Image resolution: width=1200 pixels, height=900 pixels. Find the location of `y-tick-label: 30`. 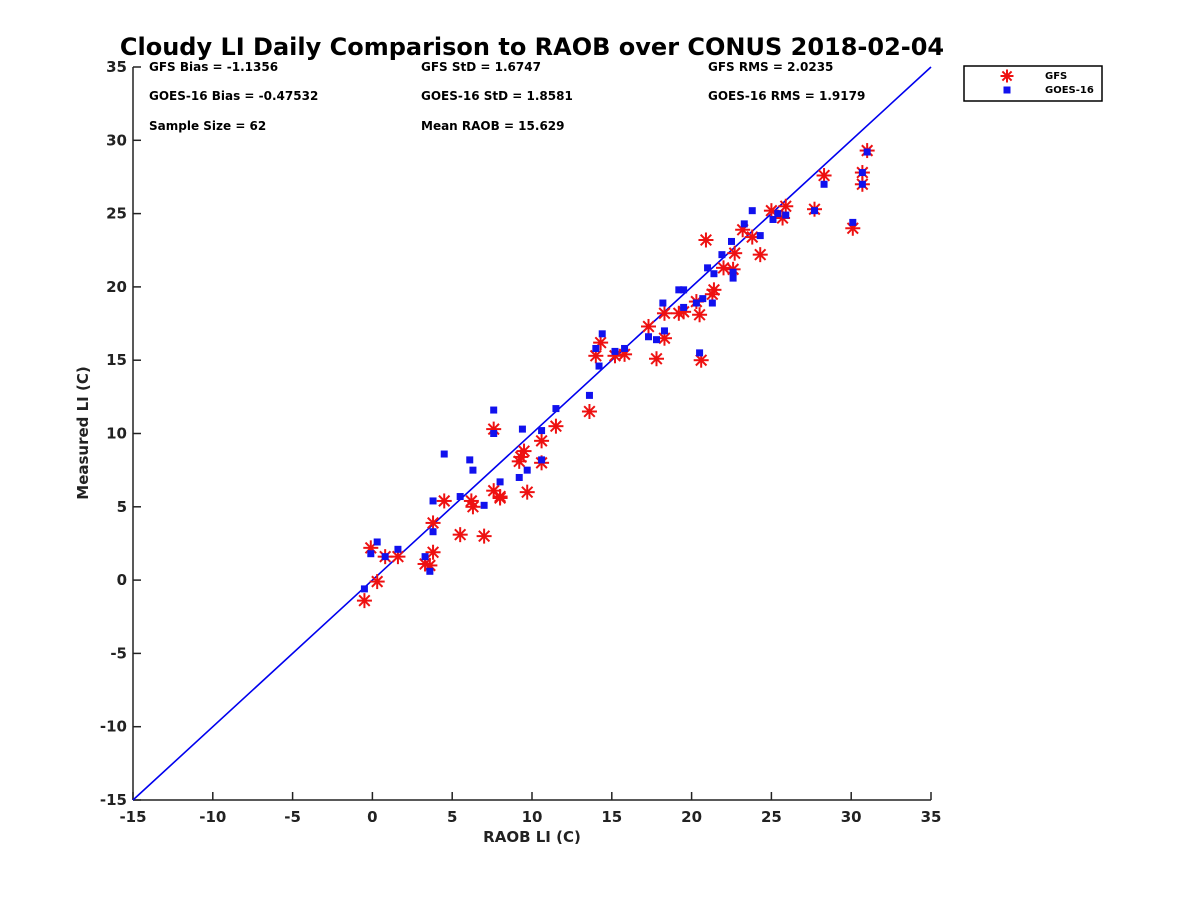

y-tick-label: 30 is located at coordinates (116, 140).